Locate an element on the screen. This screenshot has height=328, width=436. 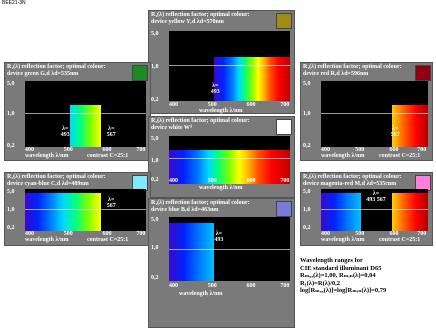
plot-area: λ= 493 λ= 567 is located at coordinates (85, 114).